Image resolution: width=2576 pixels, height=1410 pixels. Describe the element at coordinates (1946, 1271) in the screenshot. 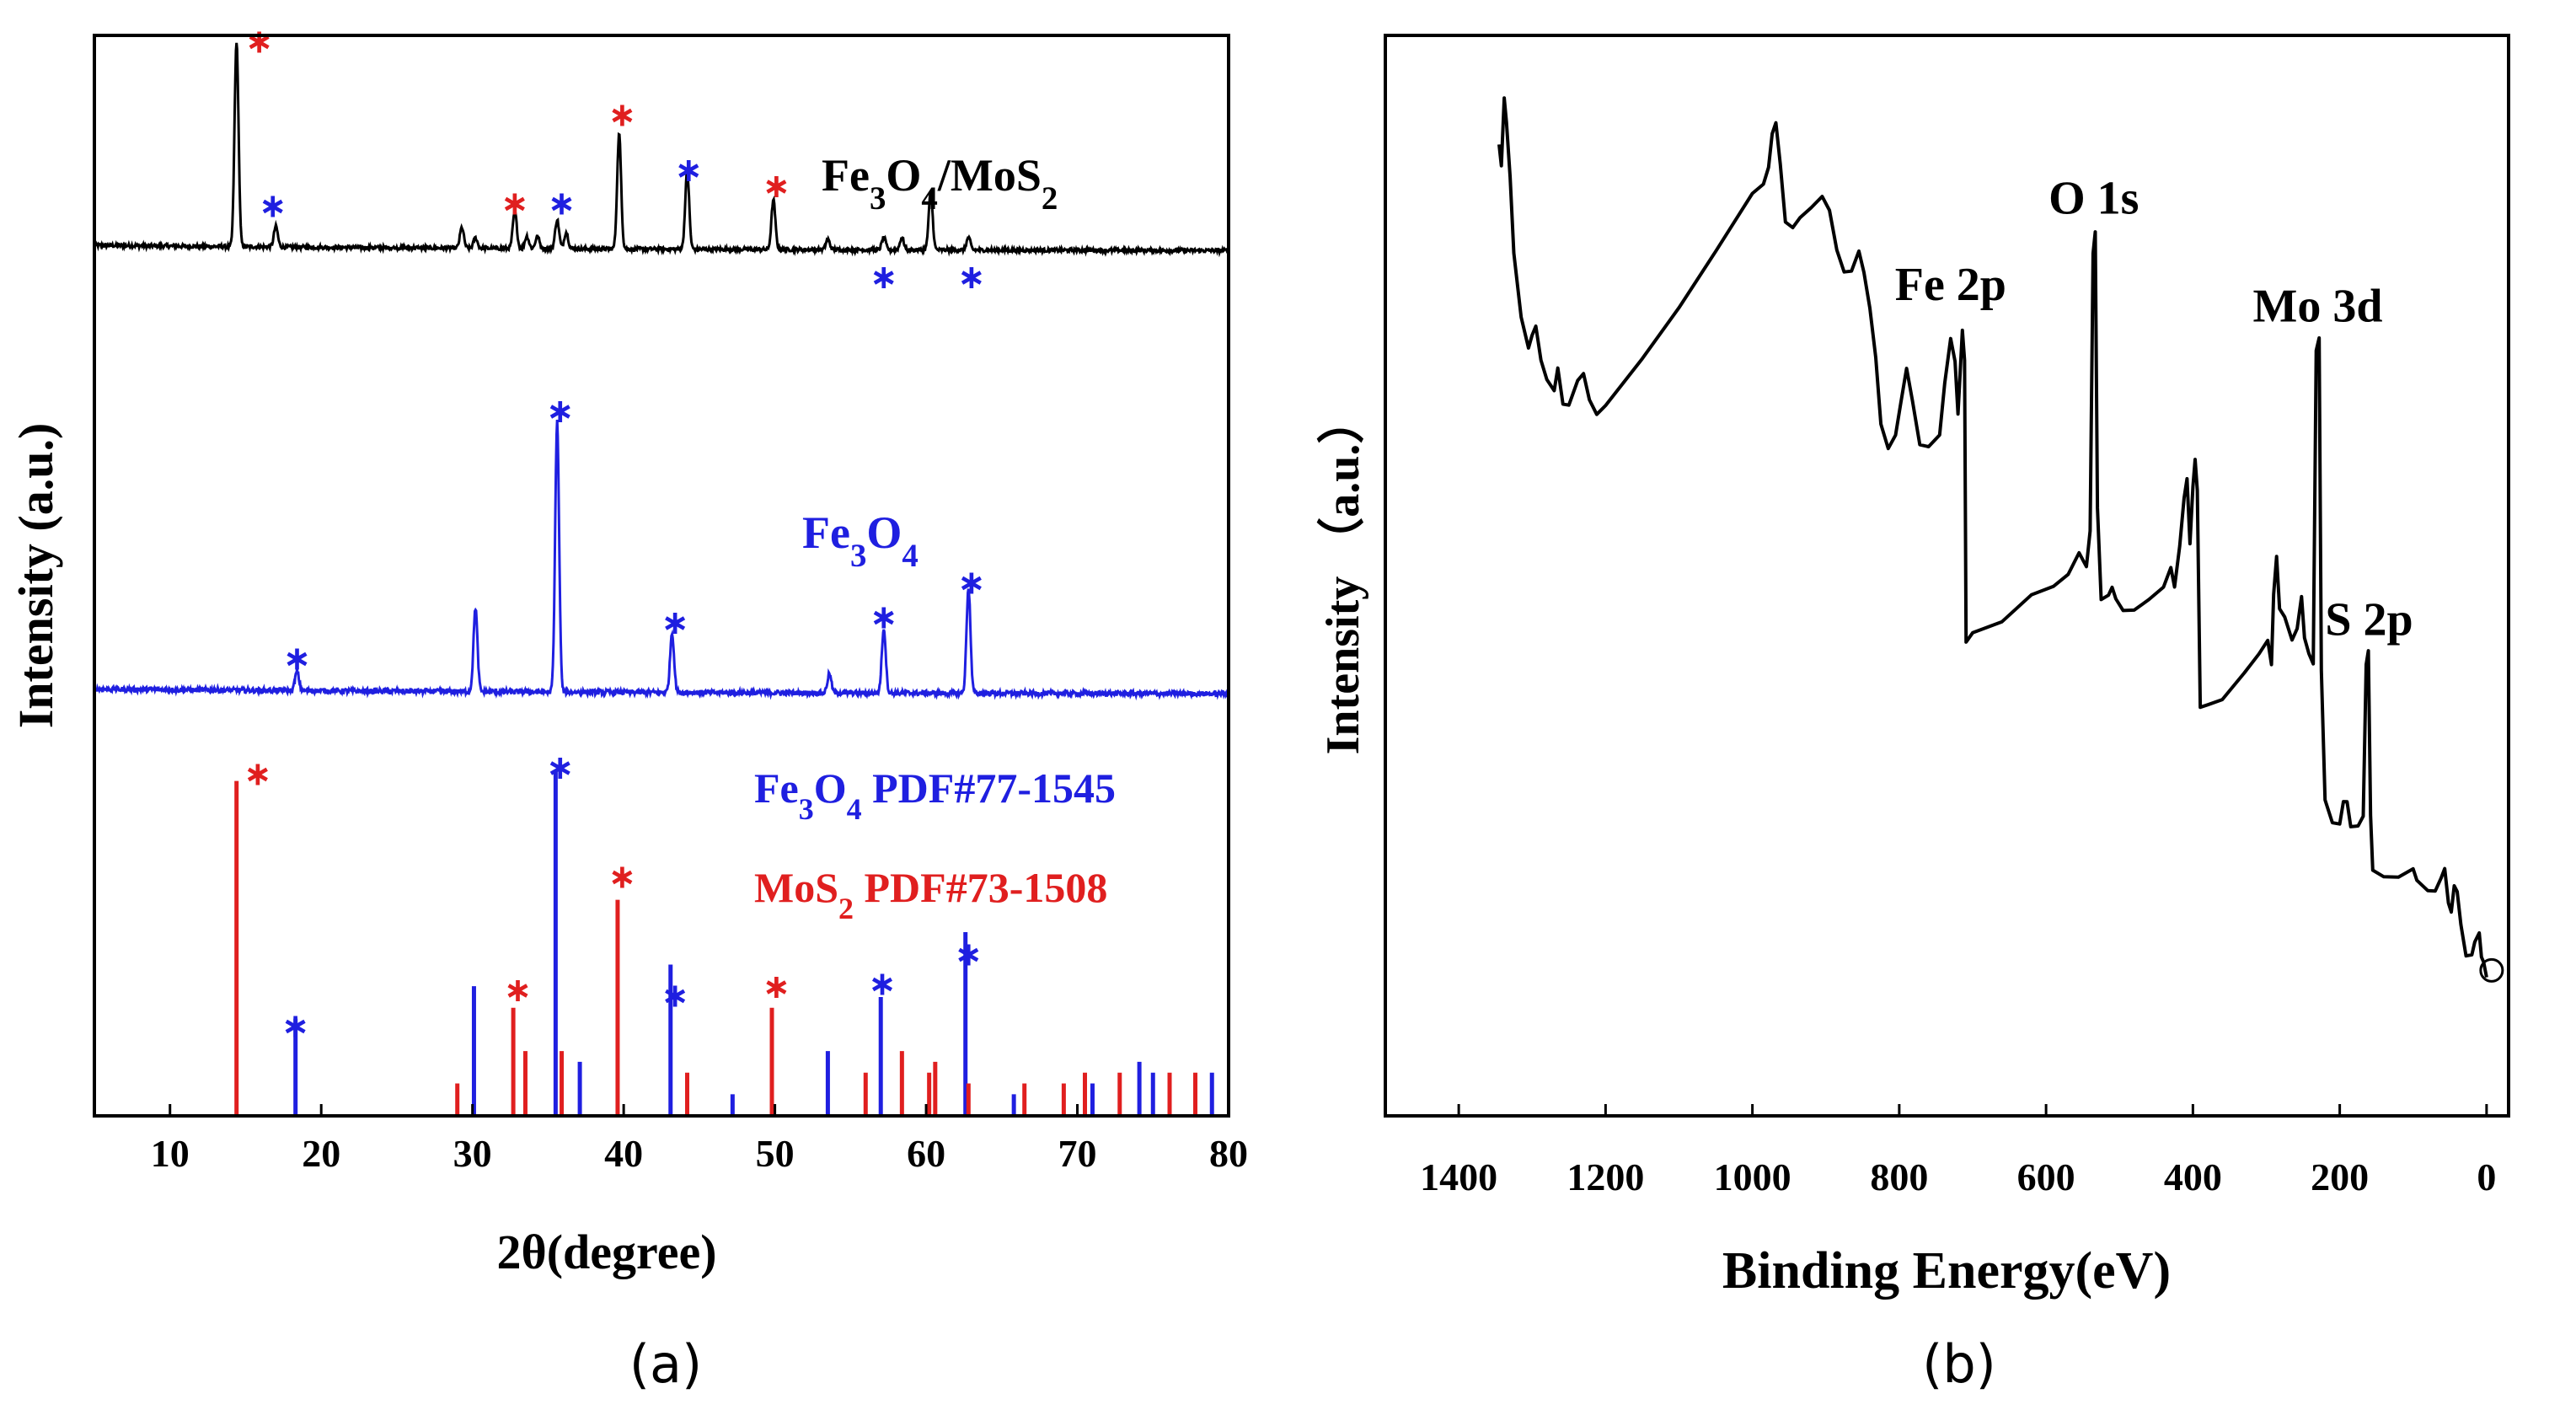

I see `xps-x-axis-title: Binding Energy(eV)` at that location.